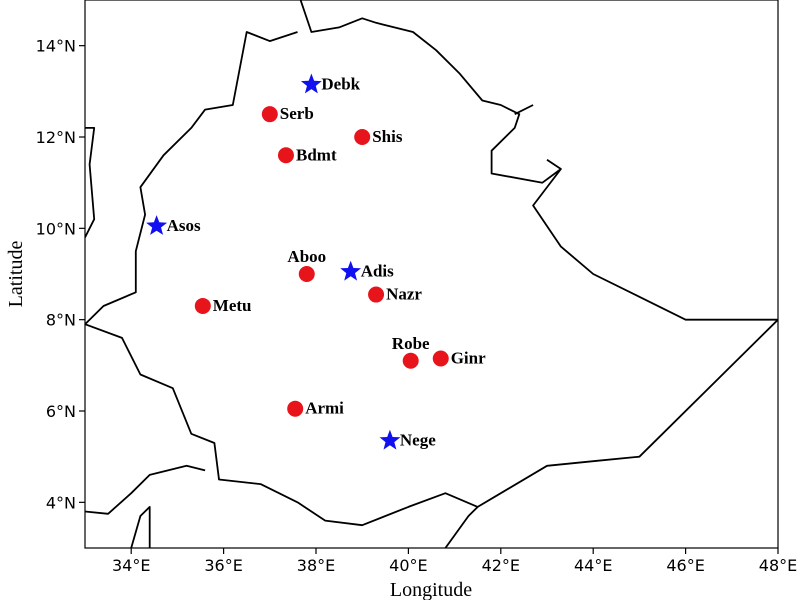 The width and height of the screenshot is (800, 600). What do you see at coordinates (61, 320) in the screenshot?
I see `y-tick-label: 8°N` at bounding box center [61, 320].